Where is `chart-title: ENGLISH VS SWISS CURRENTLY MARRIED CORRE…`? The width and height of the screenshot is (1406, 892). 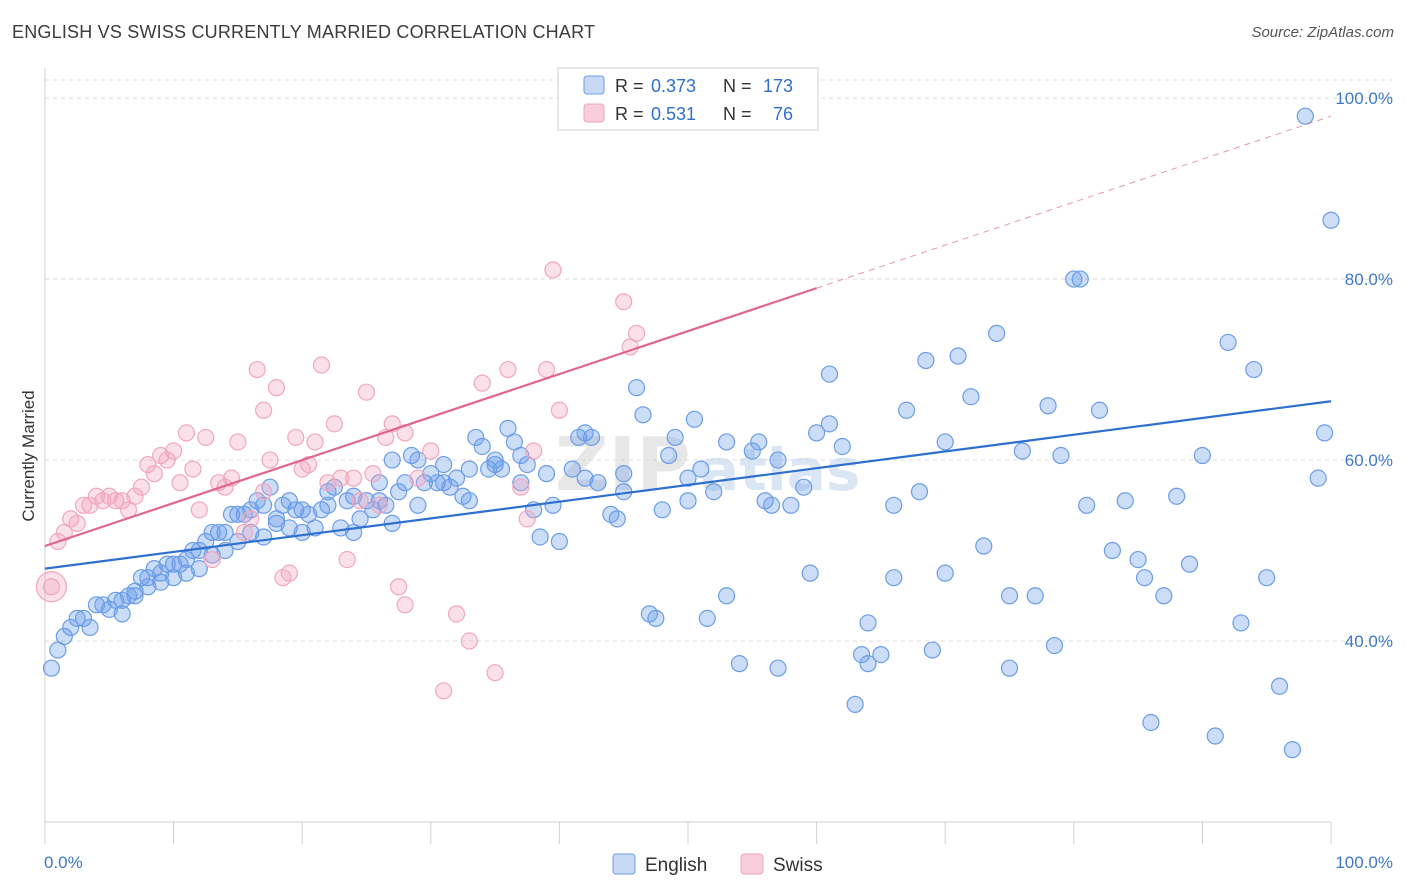 chart-title: ENGLISH VS SWISS CURRENTLY MARRIED CORRE… is located at coordinates (304, 32).